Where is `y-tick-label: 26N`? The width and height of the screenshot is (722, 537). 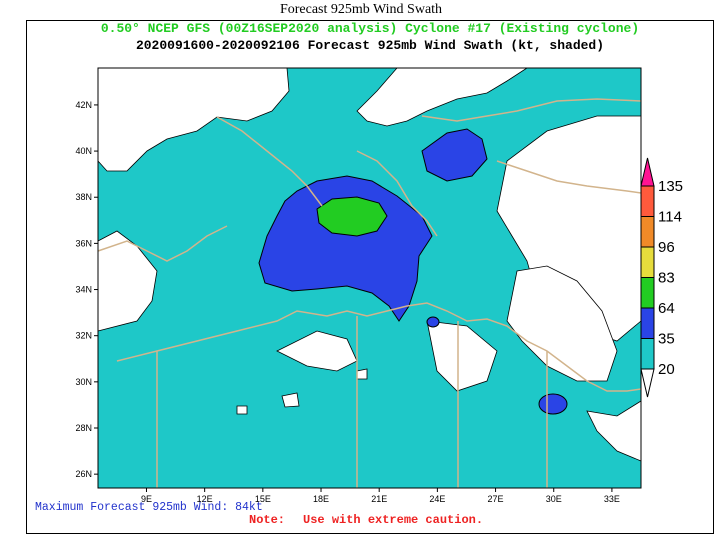
y-tick-label: 26N is located at coordinates (83, 474).